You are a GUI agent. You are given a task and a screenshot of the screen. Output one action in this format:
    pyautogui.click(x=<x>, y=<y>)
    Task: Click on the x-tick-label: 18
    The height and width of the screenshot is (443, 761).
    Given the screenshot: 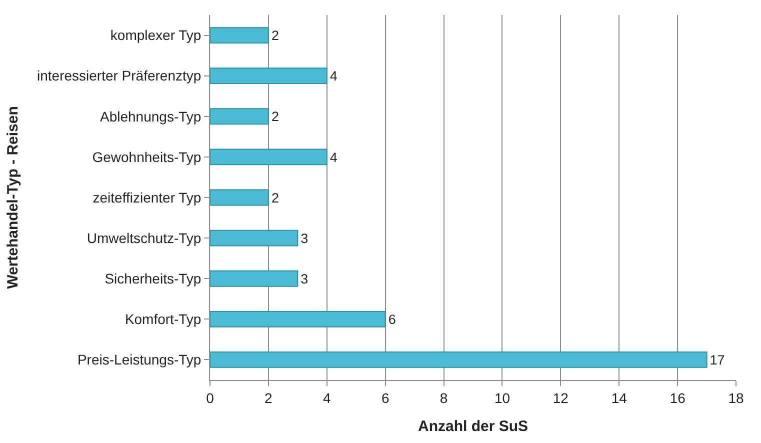 What is the action you would take?
    pyautogui.click(x=736, y=398)
    